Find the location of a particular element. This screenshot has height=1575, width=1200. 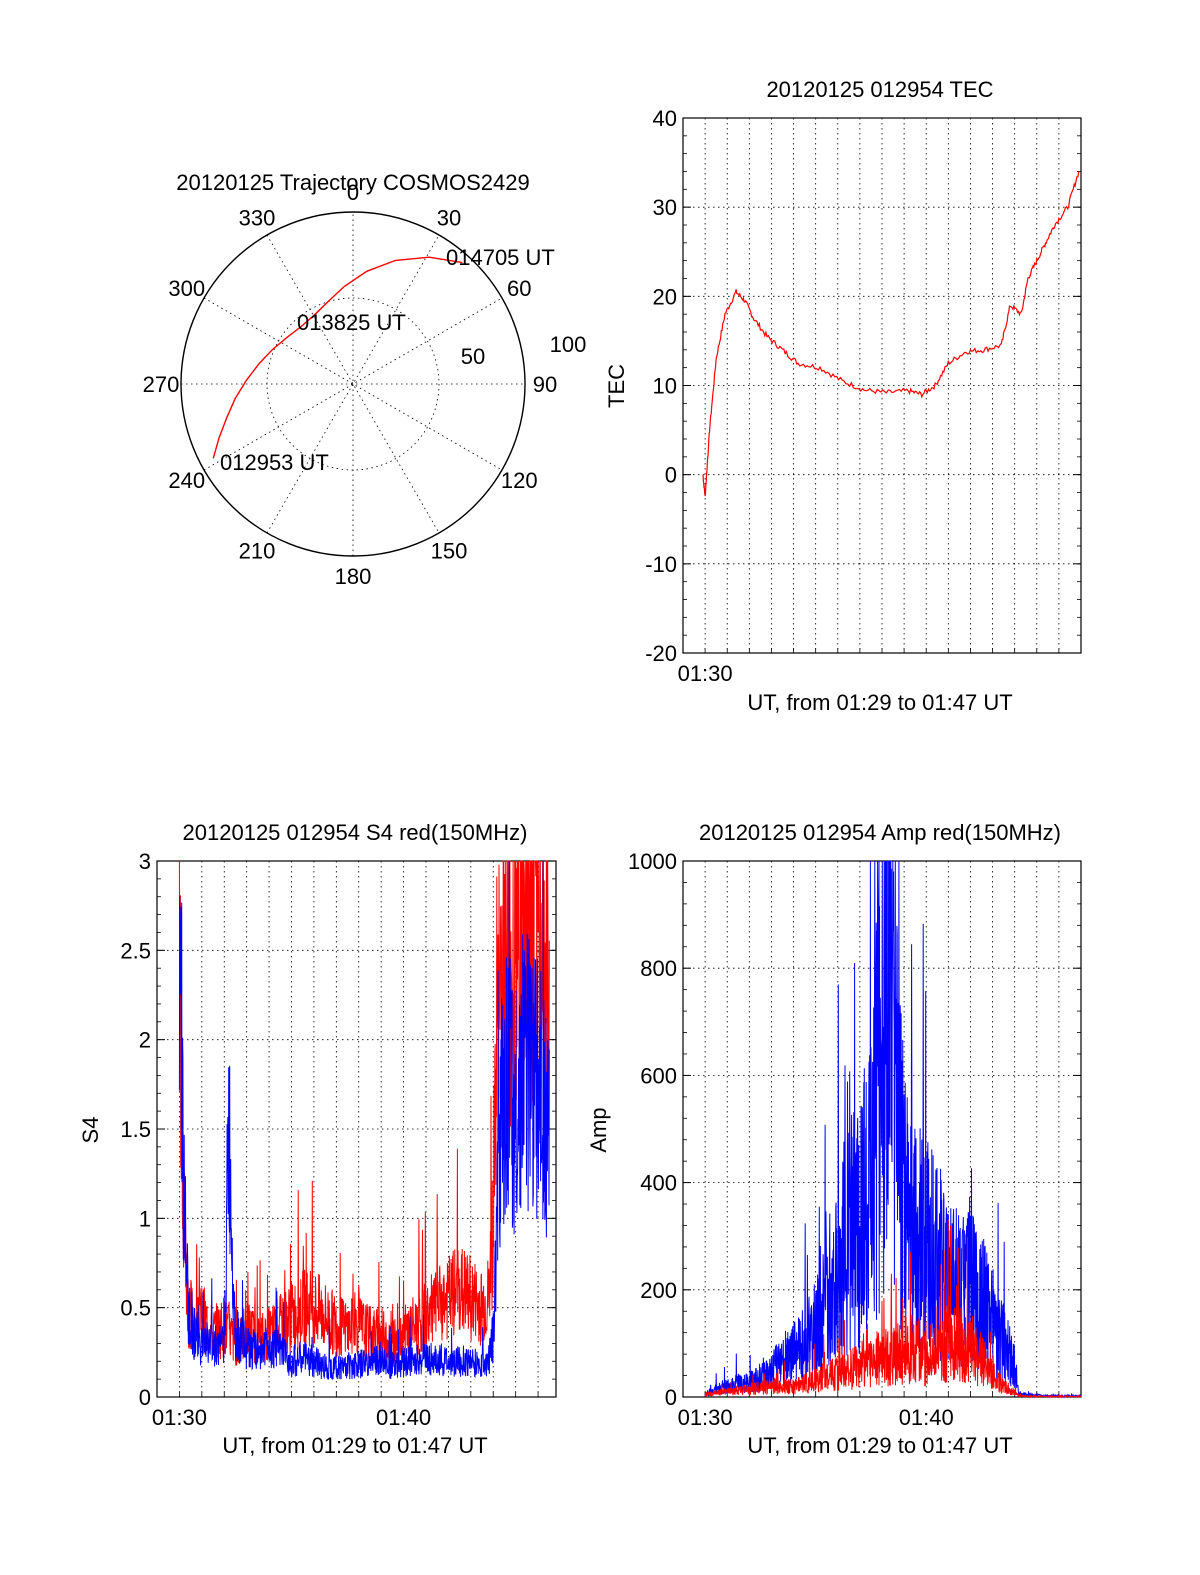

annotation-end-time: 014705 UT is located at coordinates (500, 257).